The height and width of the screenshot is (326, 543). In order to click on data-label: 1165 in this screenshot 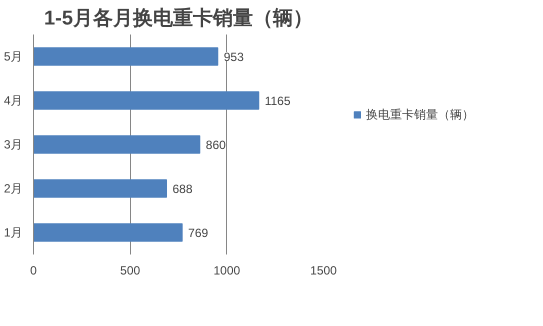, I will do `click(277, 101)`.